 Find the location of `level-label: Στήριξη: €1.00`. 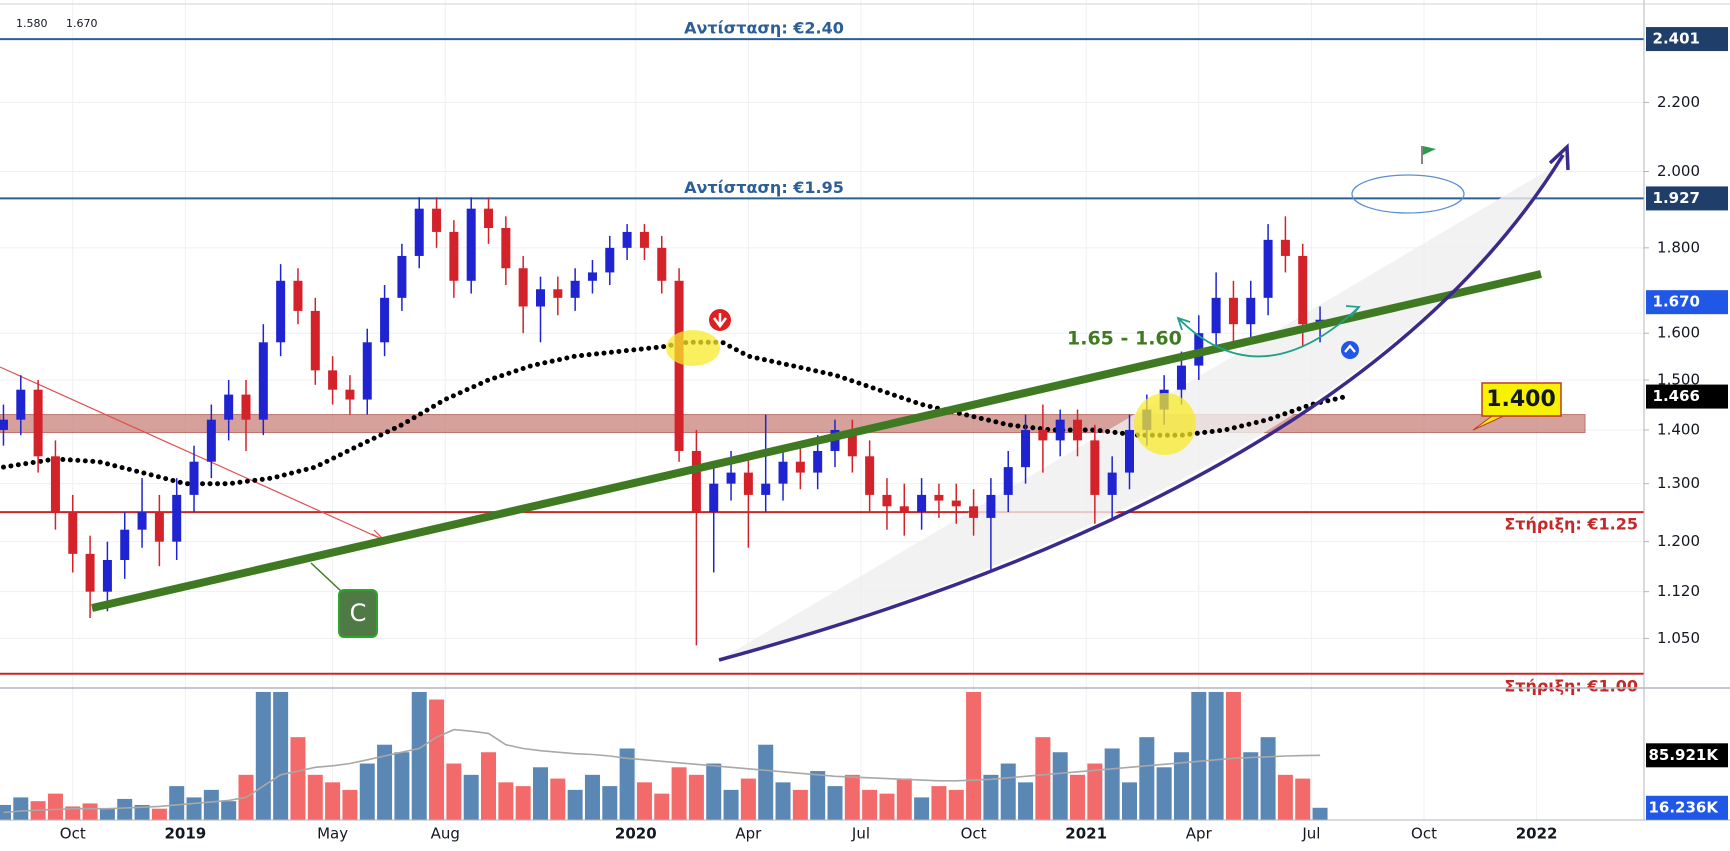

level-label: Στήριξη: €1.00 is located at coordinates (1571, 685).